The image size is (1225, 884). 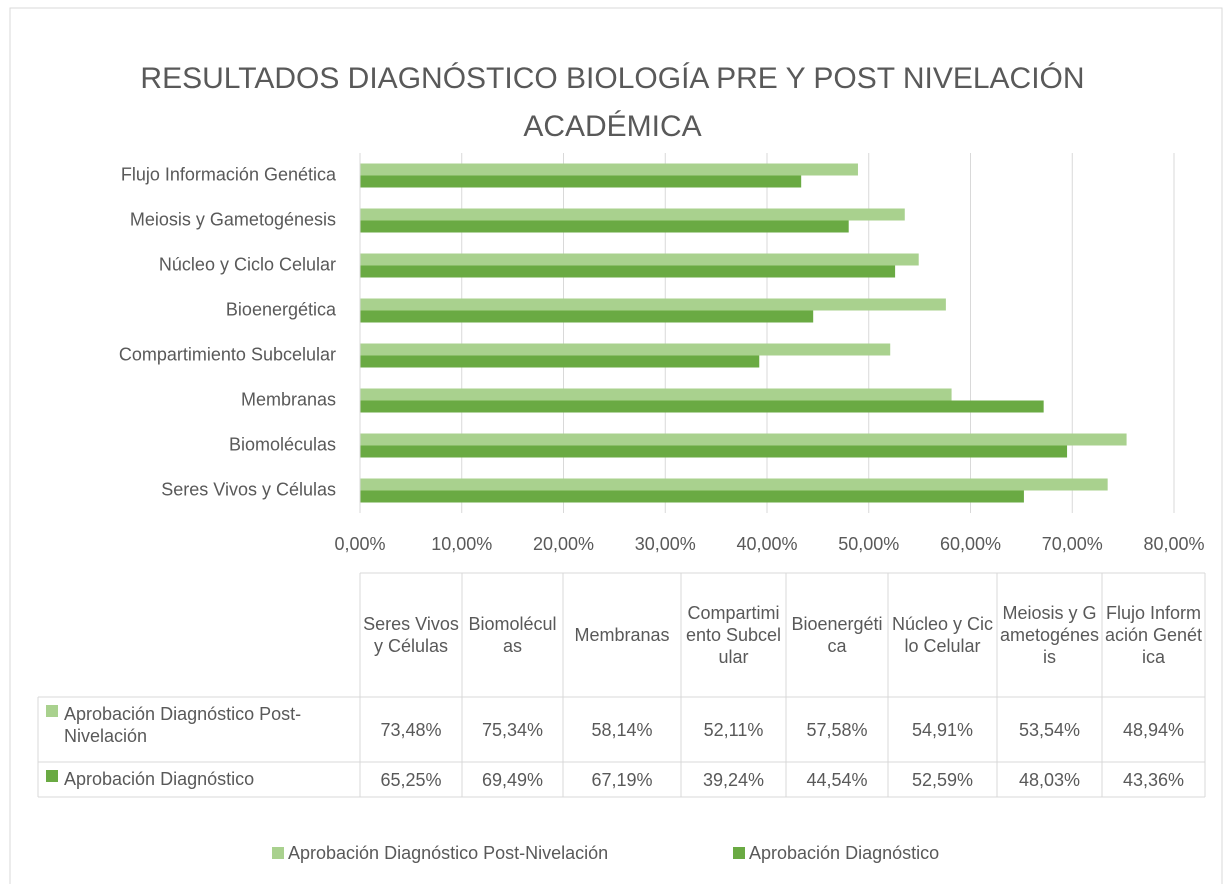 I want to click on x-tick-label: 60,00%, so click(x=970, y=544).